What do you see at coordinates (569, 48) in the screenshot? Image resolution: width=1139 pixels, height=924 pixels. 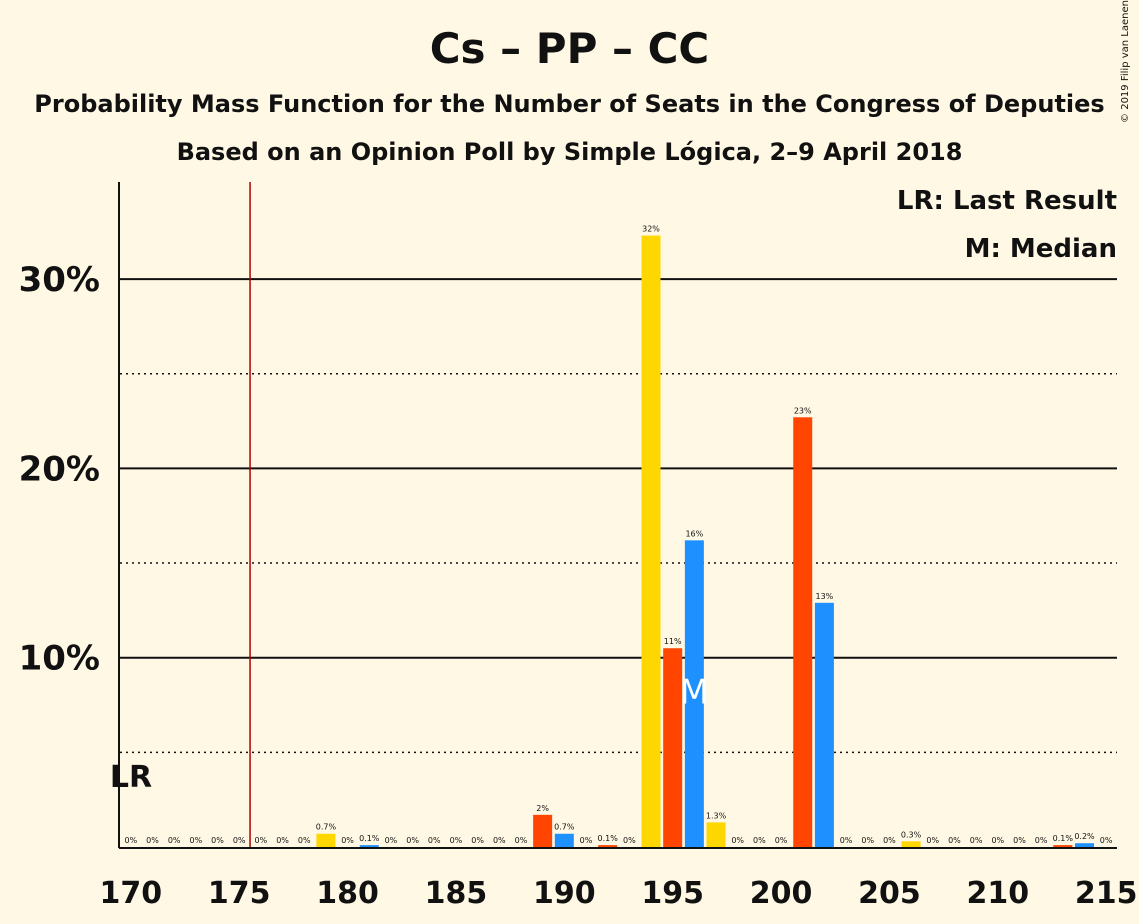 I see `chart-title: Cs – PP – CC` at bounding box center [569, 48].